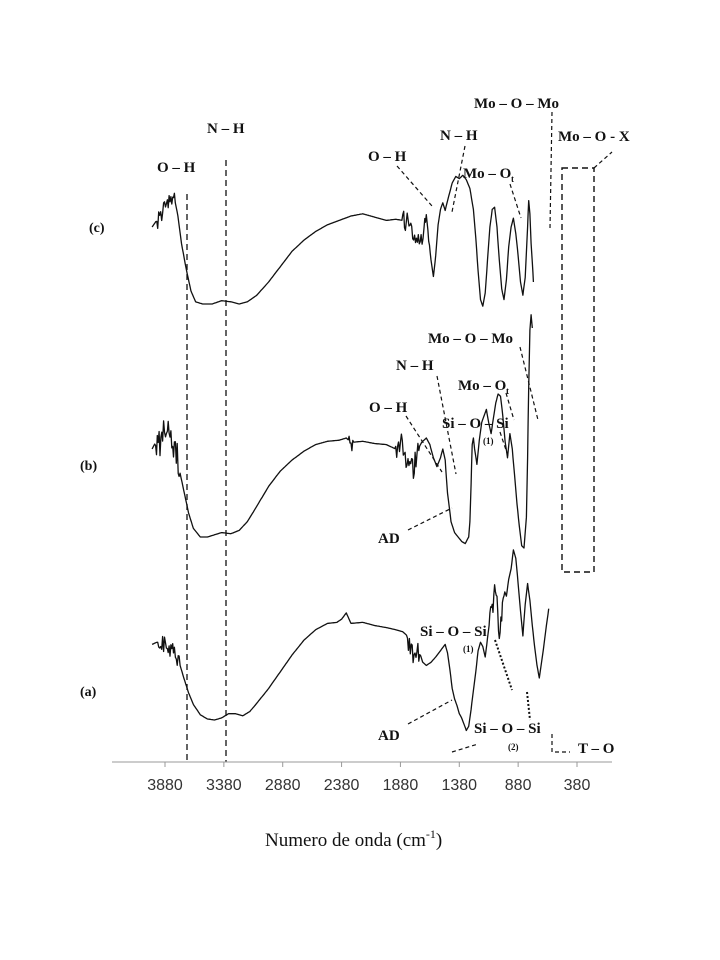 The image size is (720, 960). What do you see at coordinates (165, 785) in the screenshot?
I see `x-tick-label: 3880` at bounding box center [165, 785].